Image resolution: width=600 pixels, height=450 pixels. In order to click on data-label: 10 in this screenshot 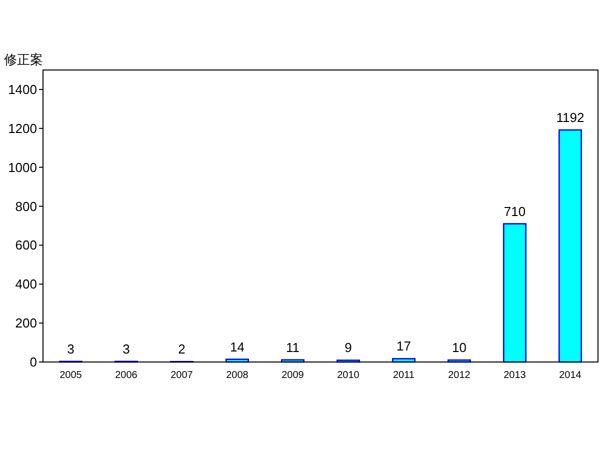, I will do `click(459, 348)`.